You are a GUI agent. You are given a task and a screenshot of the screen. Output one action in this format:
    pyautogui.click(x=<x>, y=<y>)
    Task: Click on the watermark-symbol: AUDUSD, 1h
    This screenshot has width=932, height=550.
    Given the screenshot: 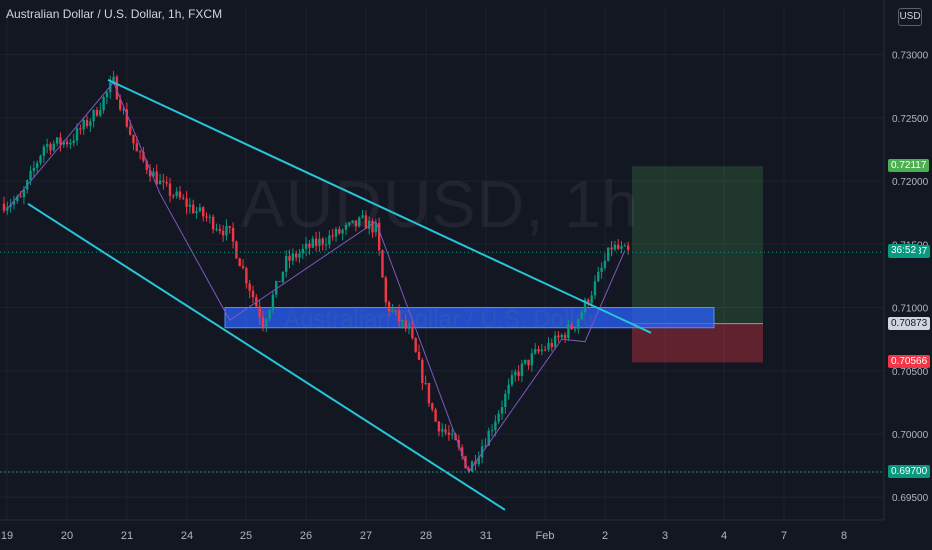 What is the action you would take?
    pyautogui.click(x=440, y=204)
    